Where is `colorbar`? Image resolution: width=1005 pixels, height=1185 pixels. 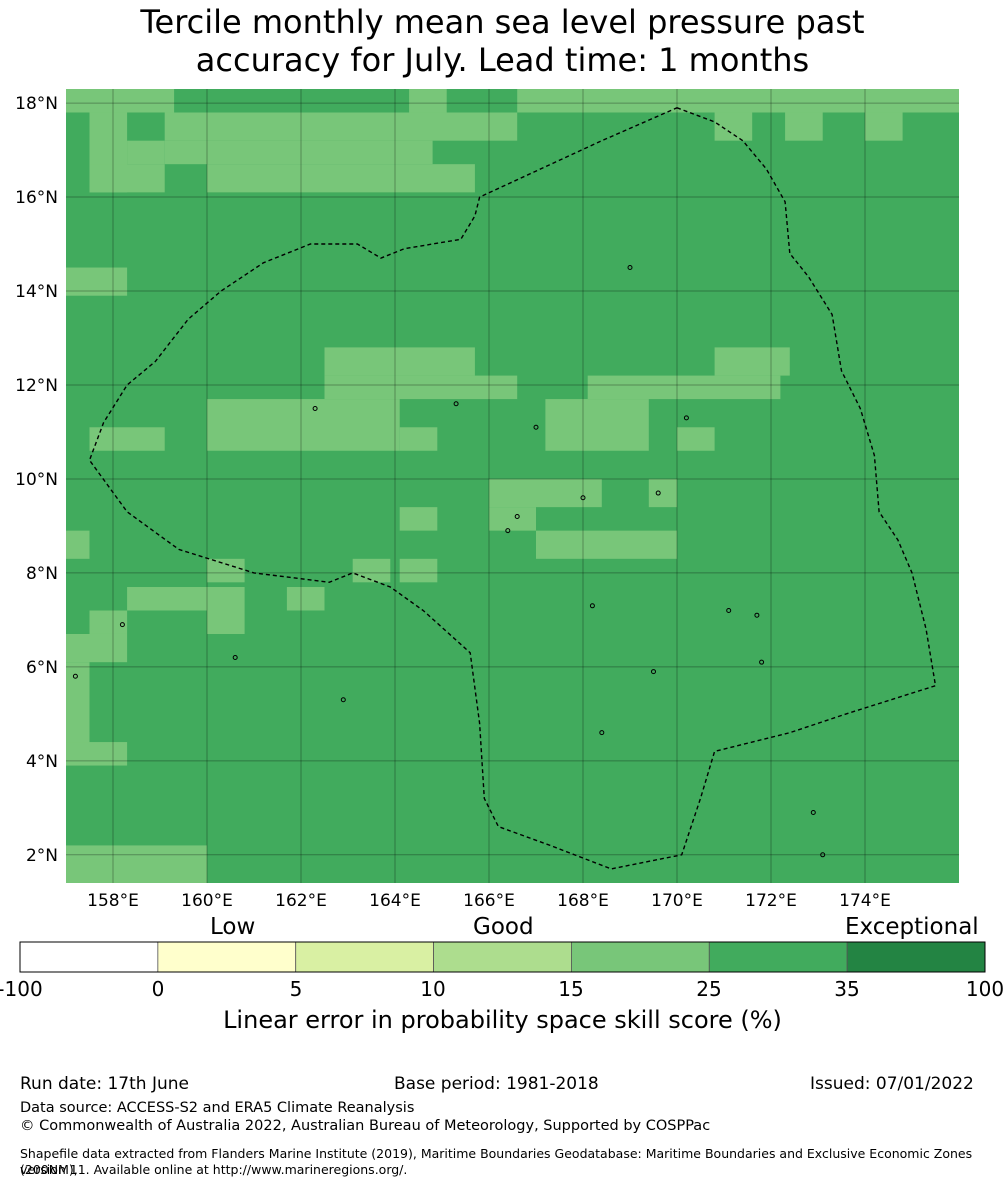 colorbar is located at coordinates (502, 957).